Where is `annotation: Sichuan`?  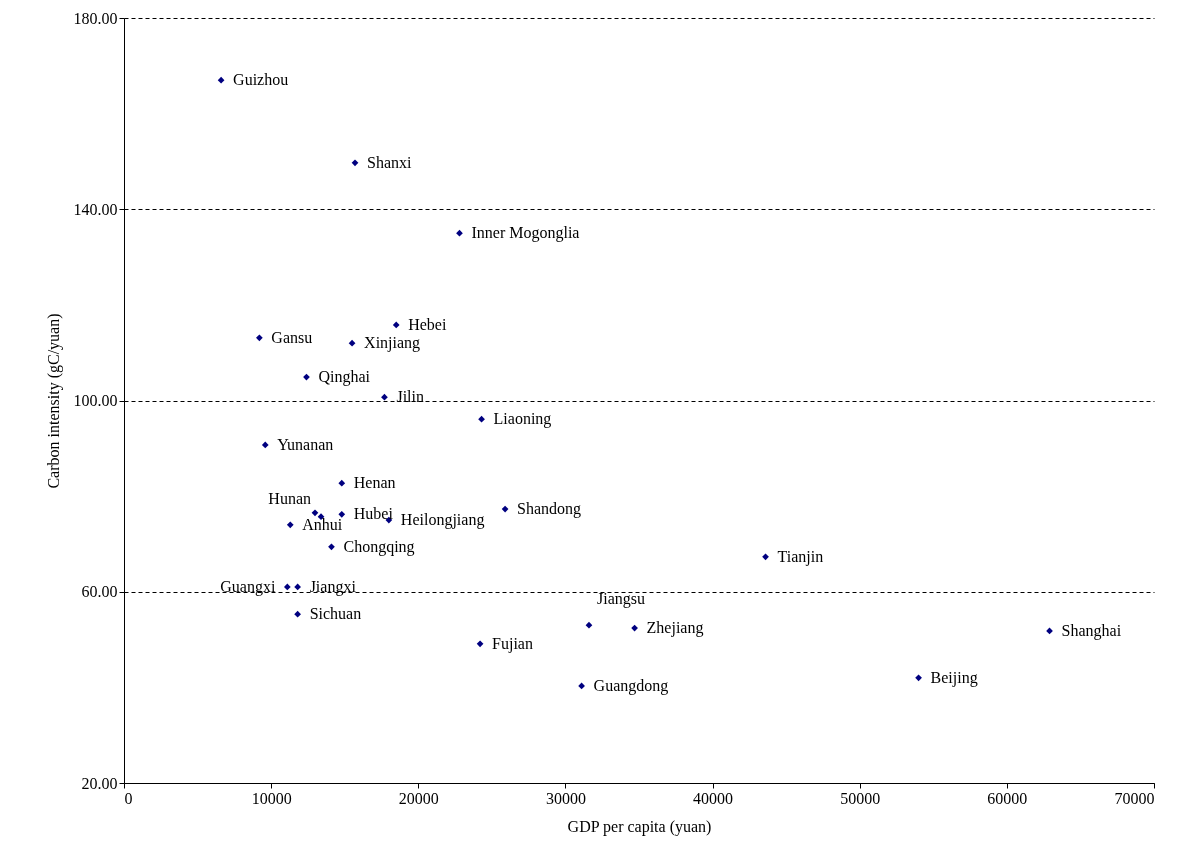
annotation: Sichuan is located at coordinates (335, 614).